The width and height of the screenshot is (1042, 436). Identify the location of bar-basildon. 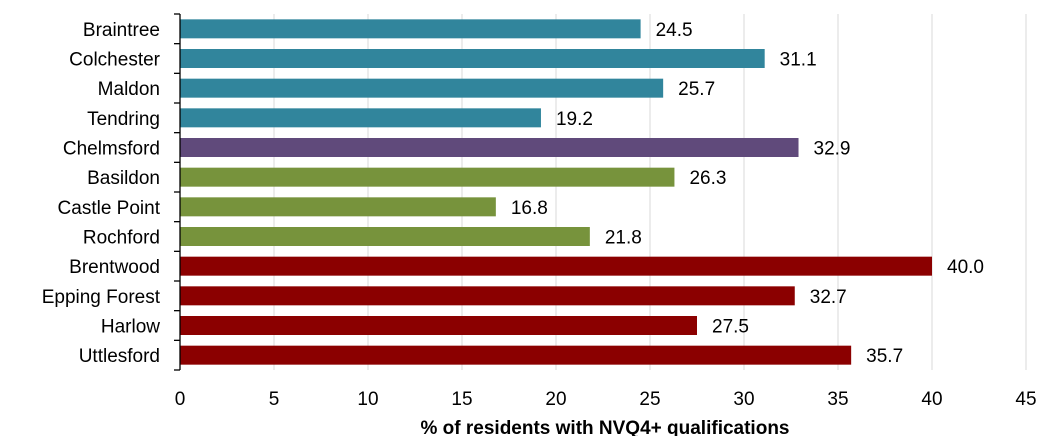
(427, 177).